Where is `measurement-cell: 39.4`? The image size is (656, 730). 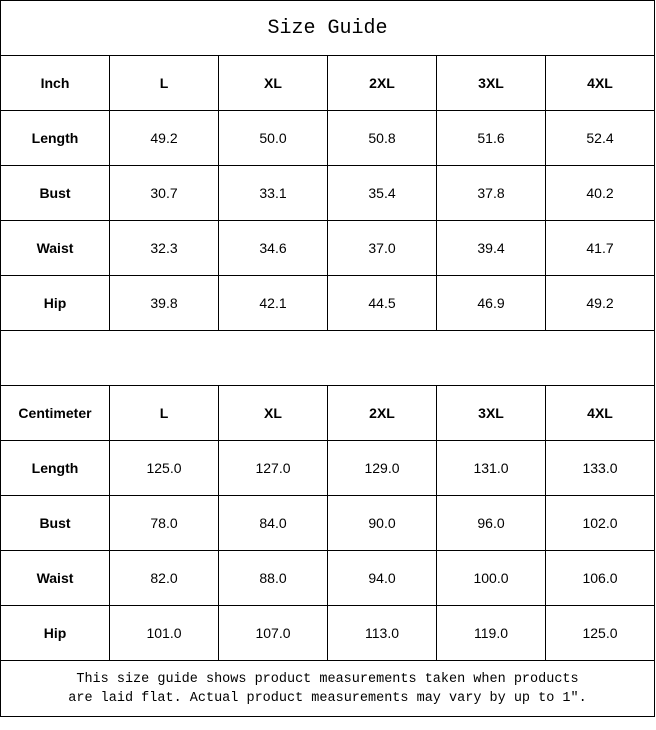 measurement-cell: 39.4 is located at coordinates (491, 248).